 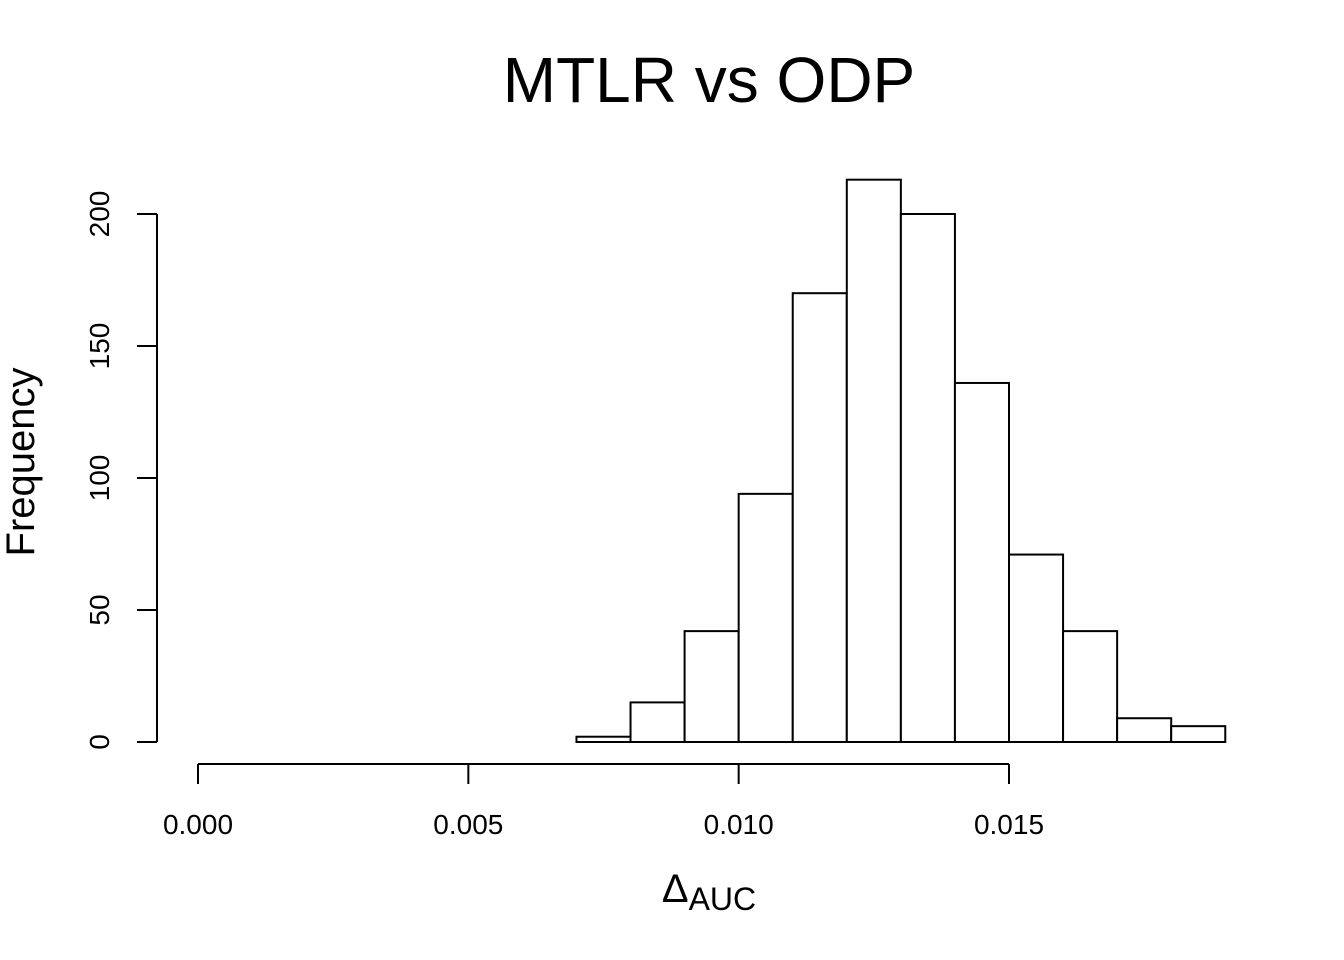 What do you see at coordinates (198, 824) in the screenshot?
I see `x-tick-label: 0.000` at bounding box center [198, 824].